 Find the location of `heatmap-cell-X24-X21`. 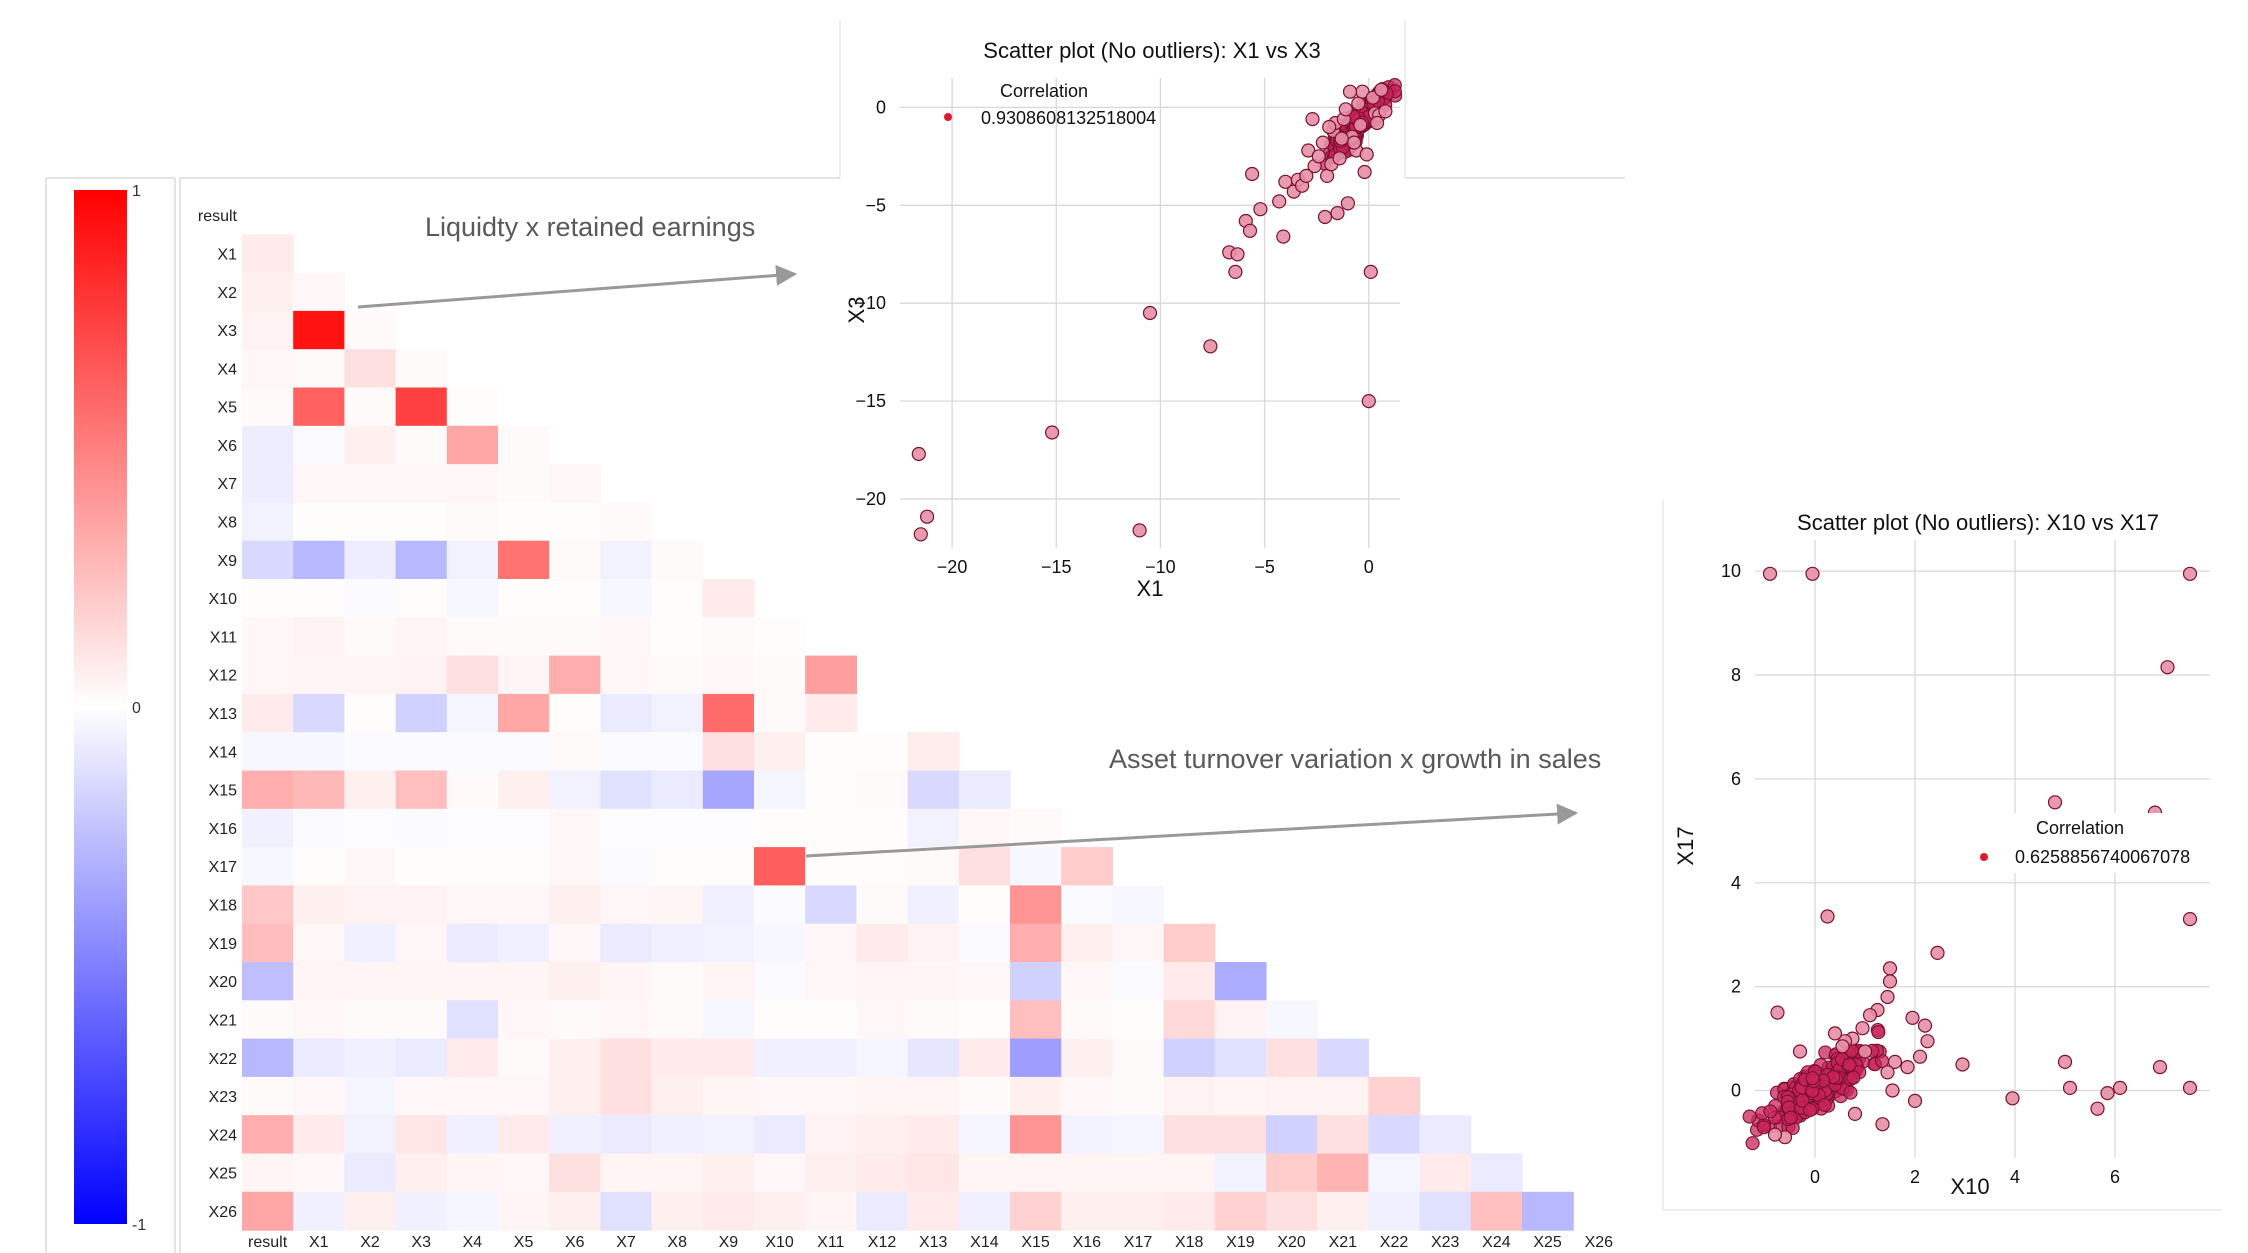

heatmap-cell-X24-X21 is located at coordinates (1343, 1135).